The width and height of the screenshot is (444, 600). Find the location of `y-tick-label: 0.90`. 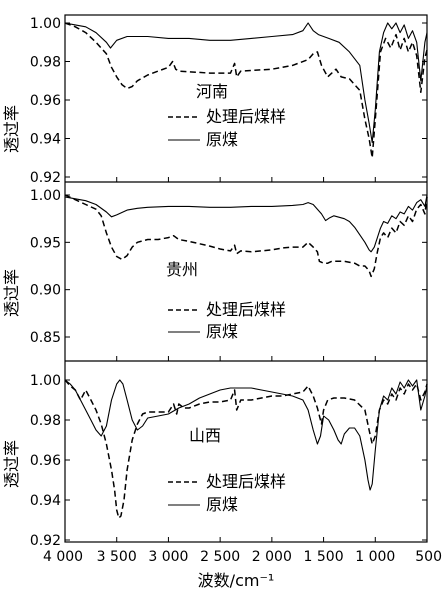

y-tick-label: 0.90 is located at coordinates (45, 291).